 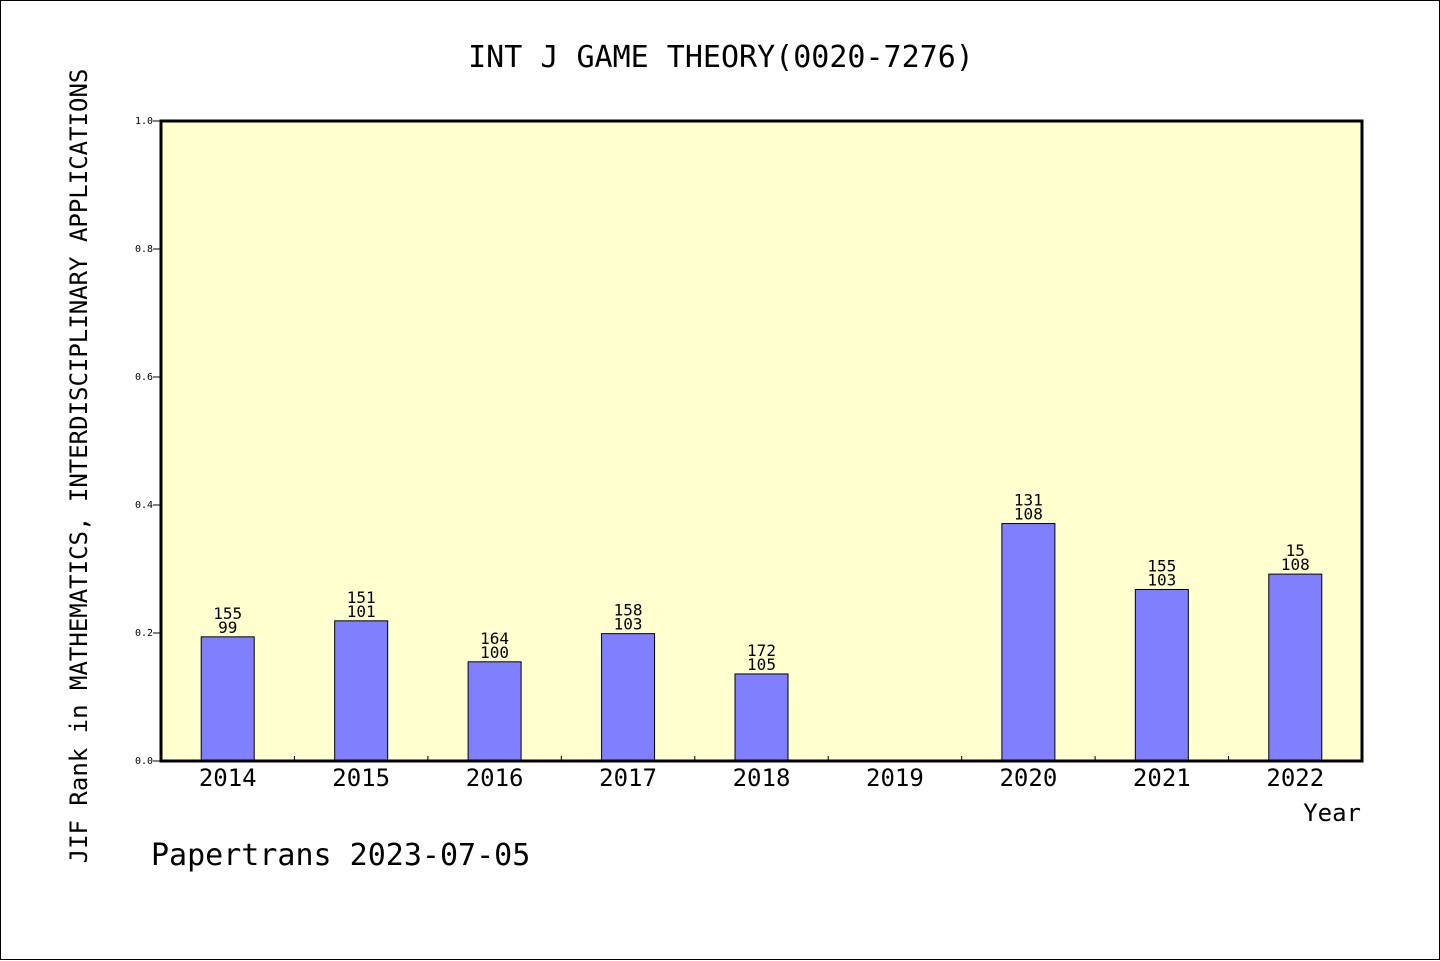 I want to click on x-tick-label: 2020, so click(x=1028, y=778).